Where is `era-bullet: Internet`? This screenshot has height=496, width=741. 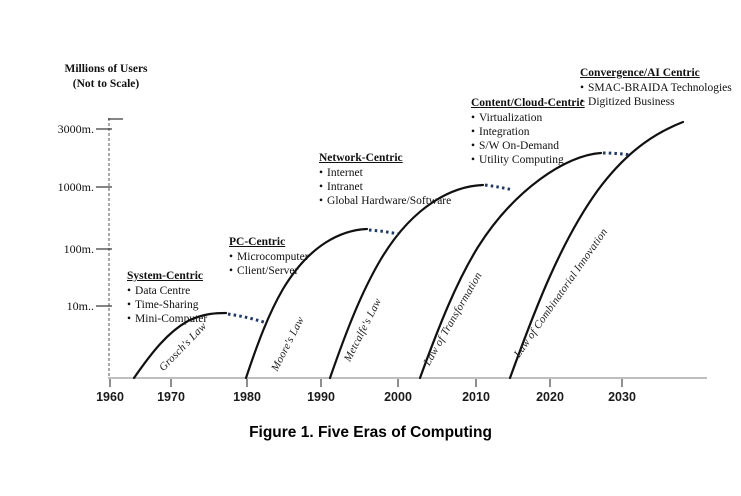 era-bullet: Internet is located at coordinates (385, 173).